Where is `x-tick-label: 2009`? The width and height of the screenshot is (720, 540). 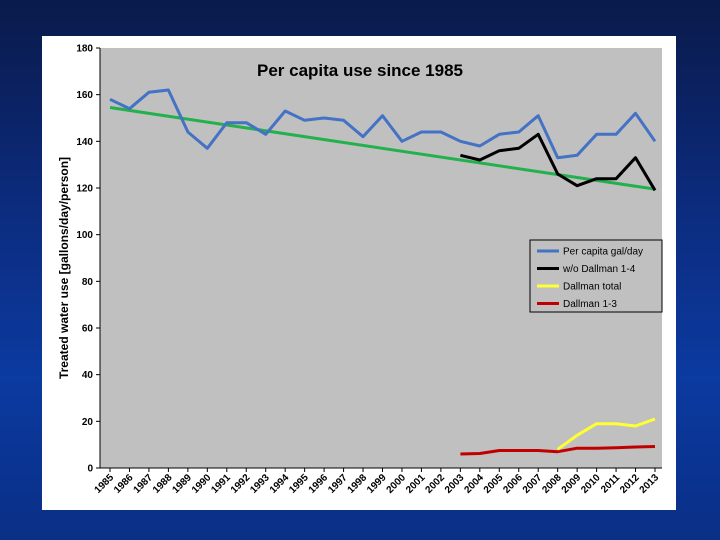 x-tick-label: 2009 is located at coordinates (572, 484).